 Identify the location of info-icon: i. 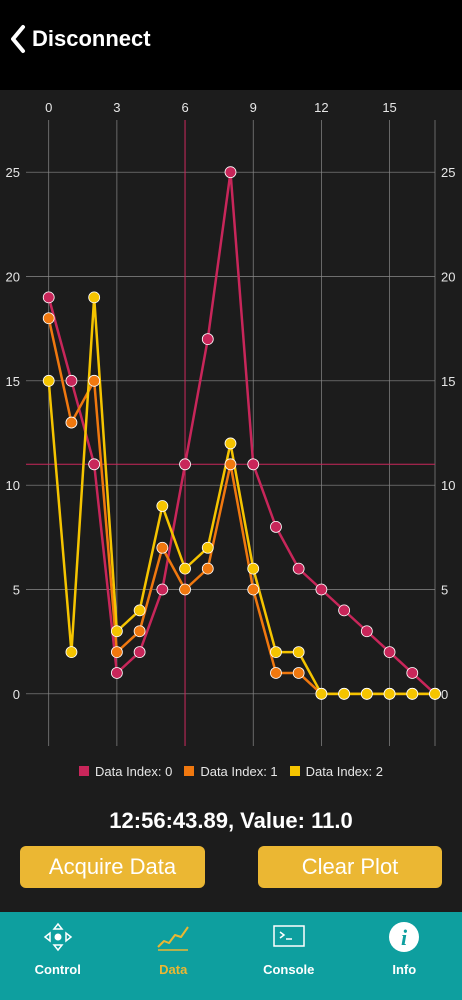
(404, 937).